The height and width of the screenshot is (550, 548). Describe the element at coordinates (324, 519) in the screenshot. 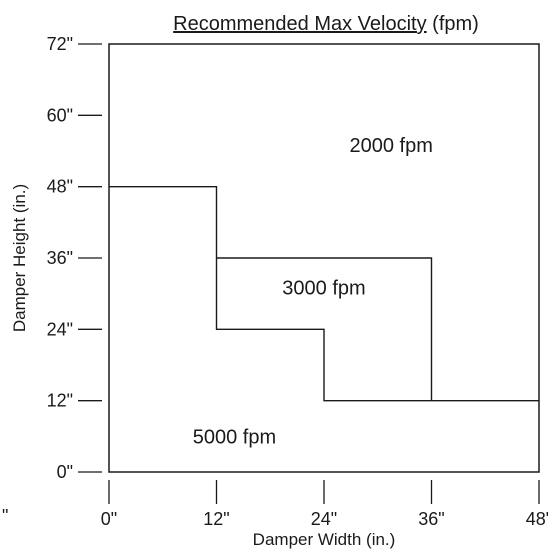

I see `x-tick-label-2: 24"` at that location.